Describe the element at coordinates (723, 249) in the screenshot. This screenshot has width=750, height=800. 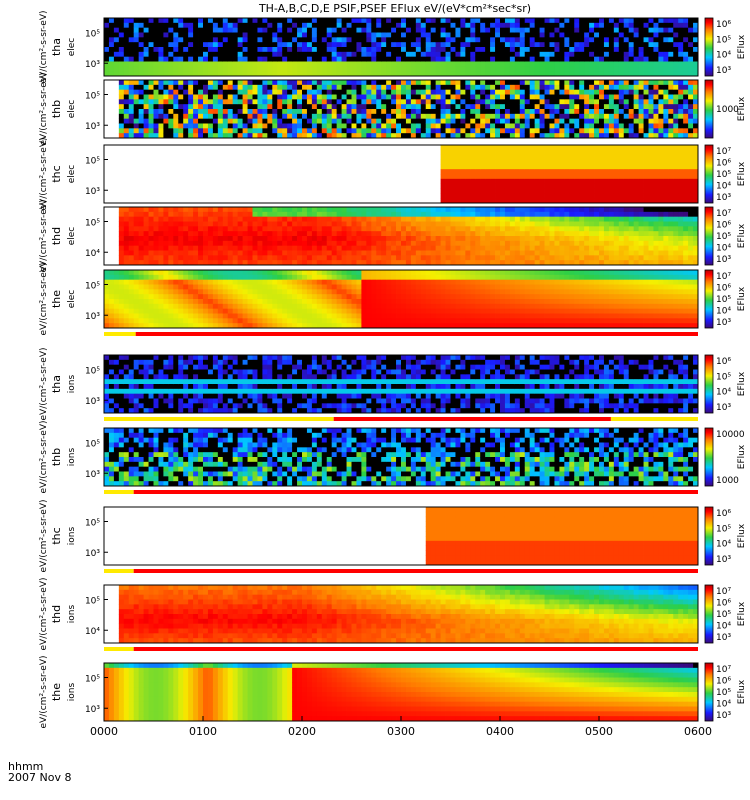
I see `colorbar-tick-label: 10⁴` at that location.